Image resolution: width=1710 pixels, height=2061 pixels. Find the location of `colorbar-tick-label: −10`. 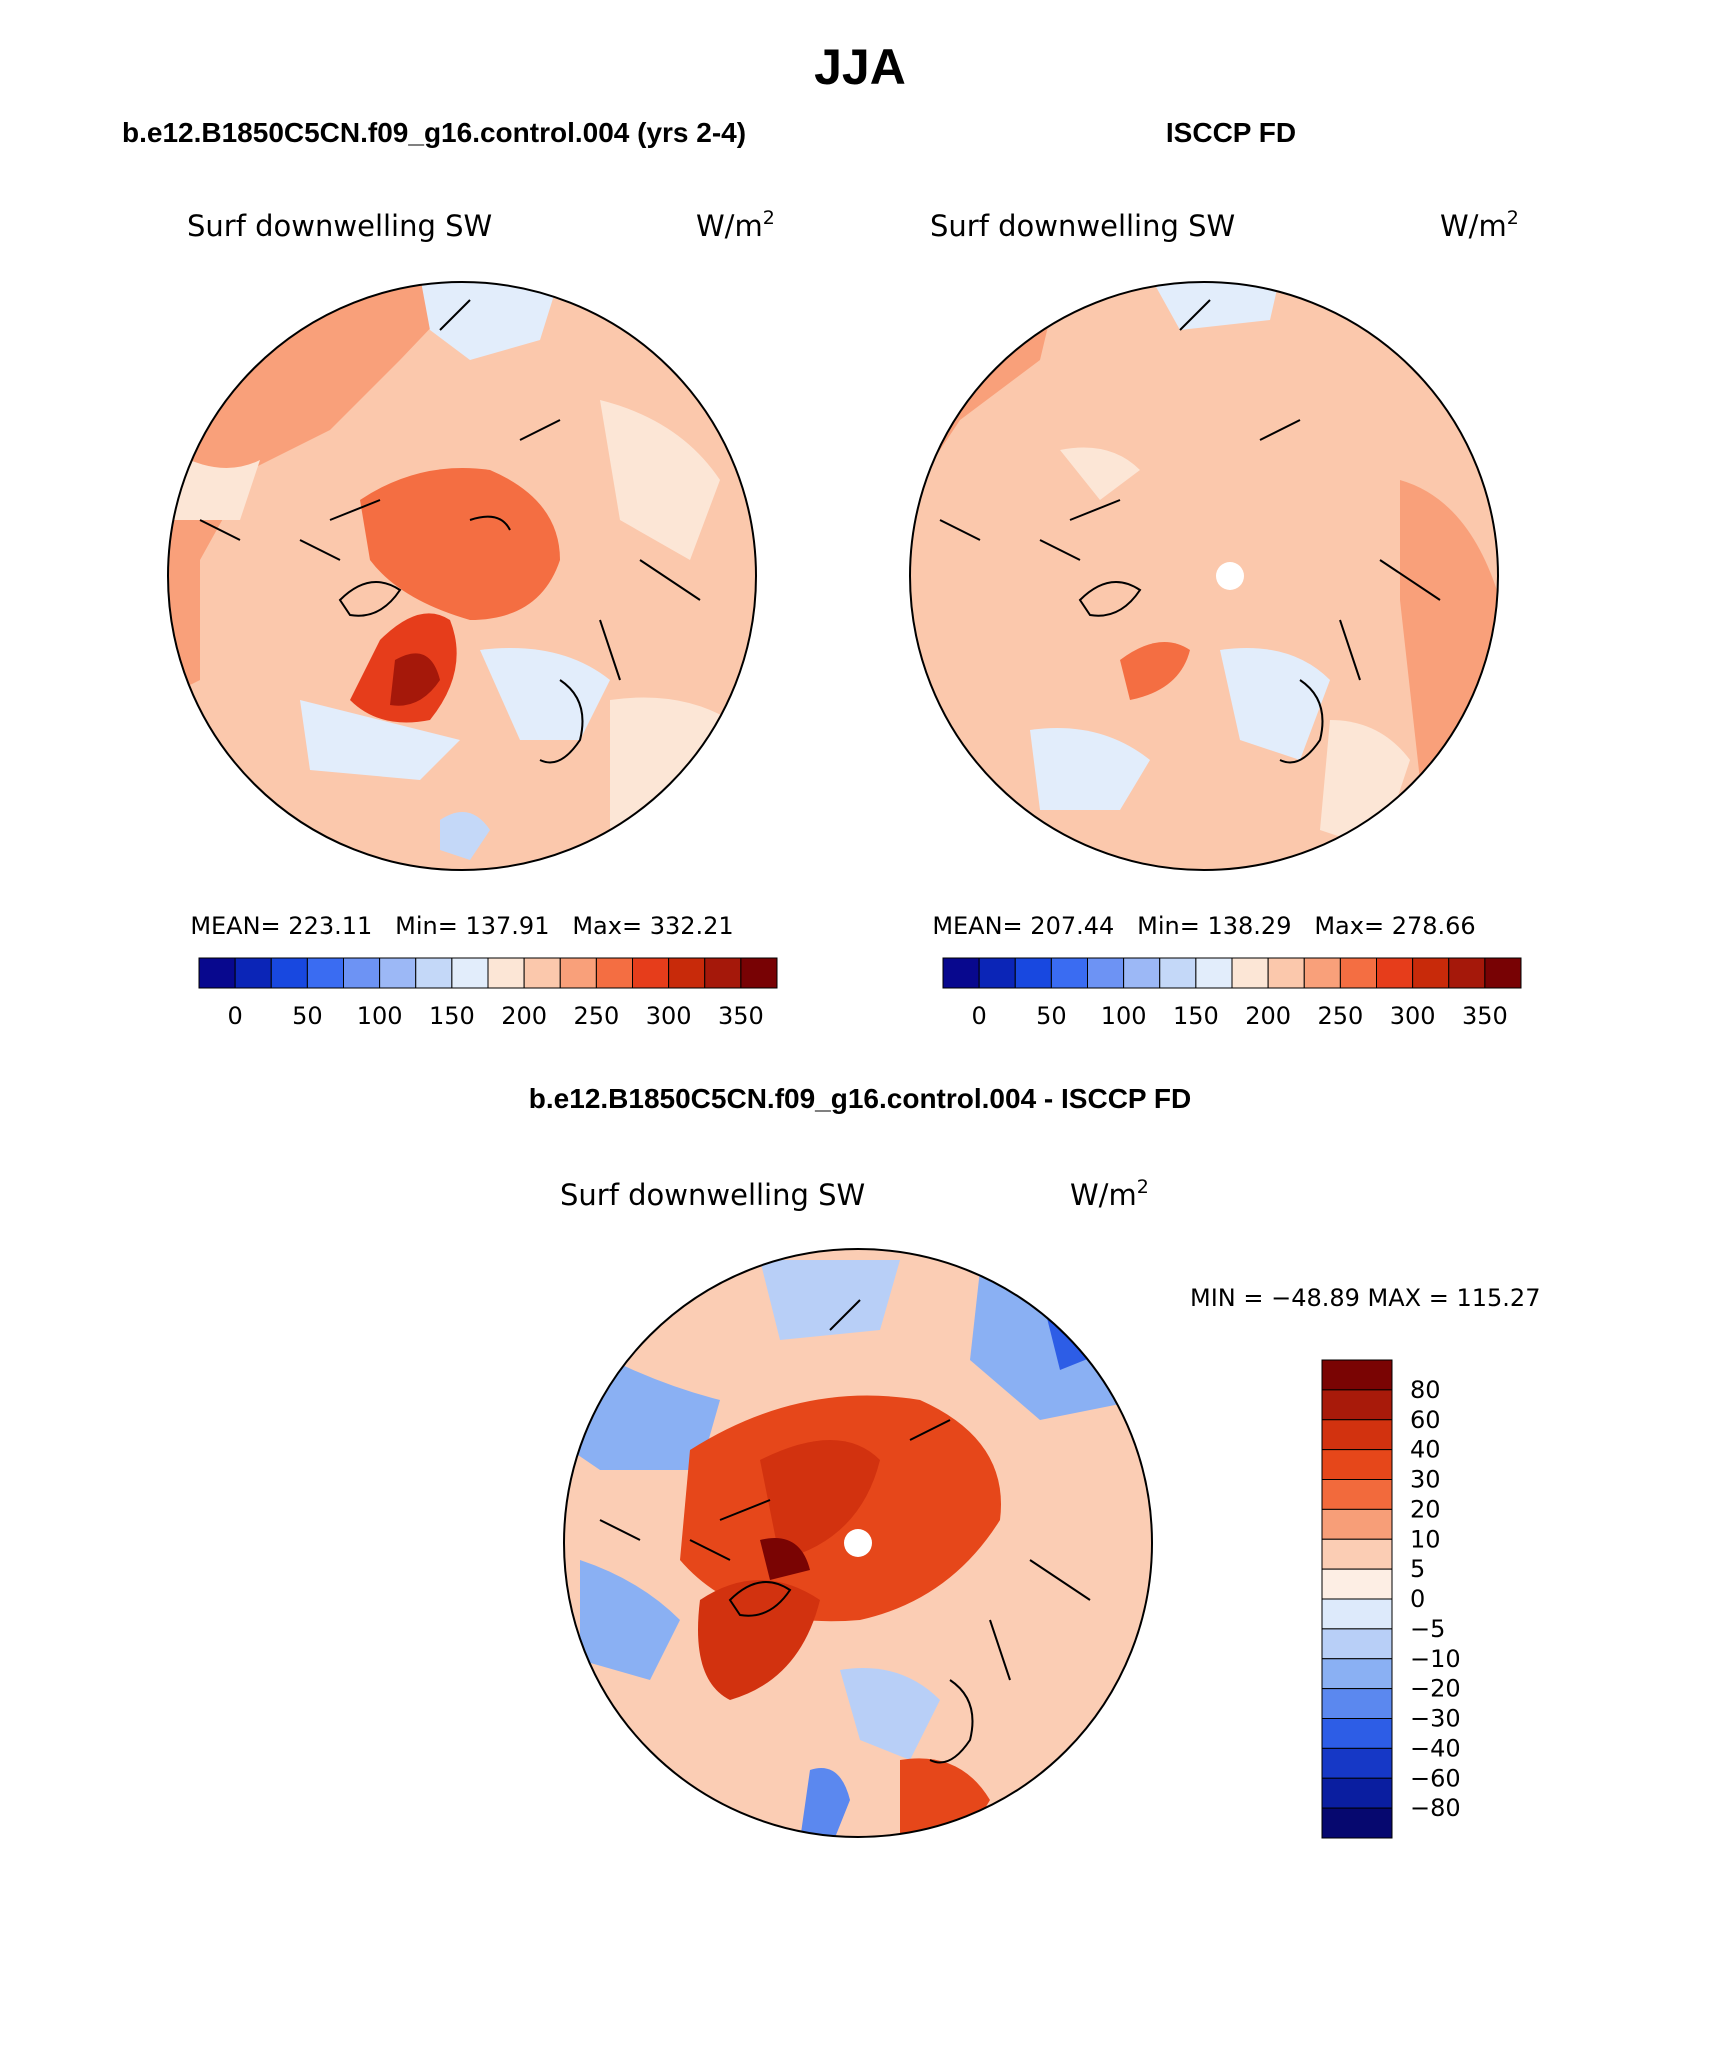

colorbar-tick-label: −10 is located at coordinates (1435, 1659).